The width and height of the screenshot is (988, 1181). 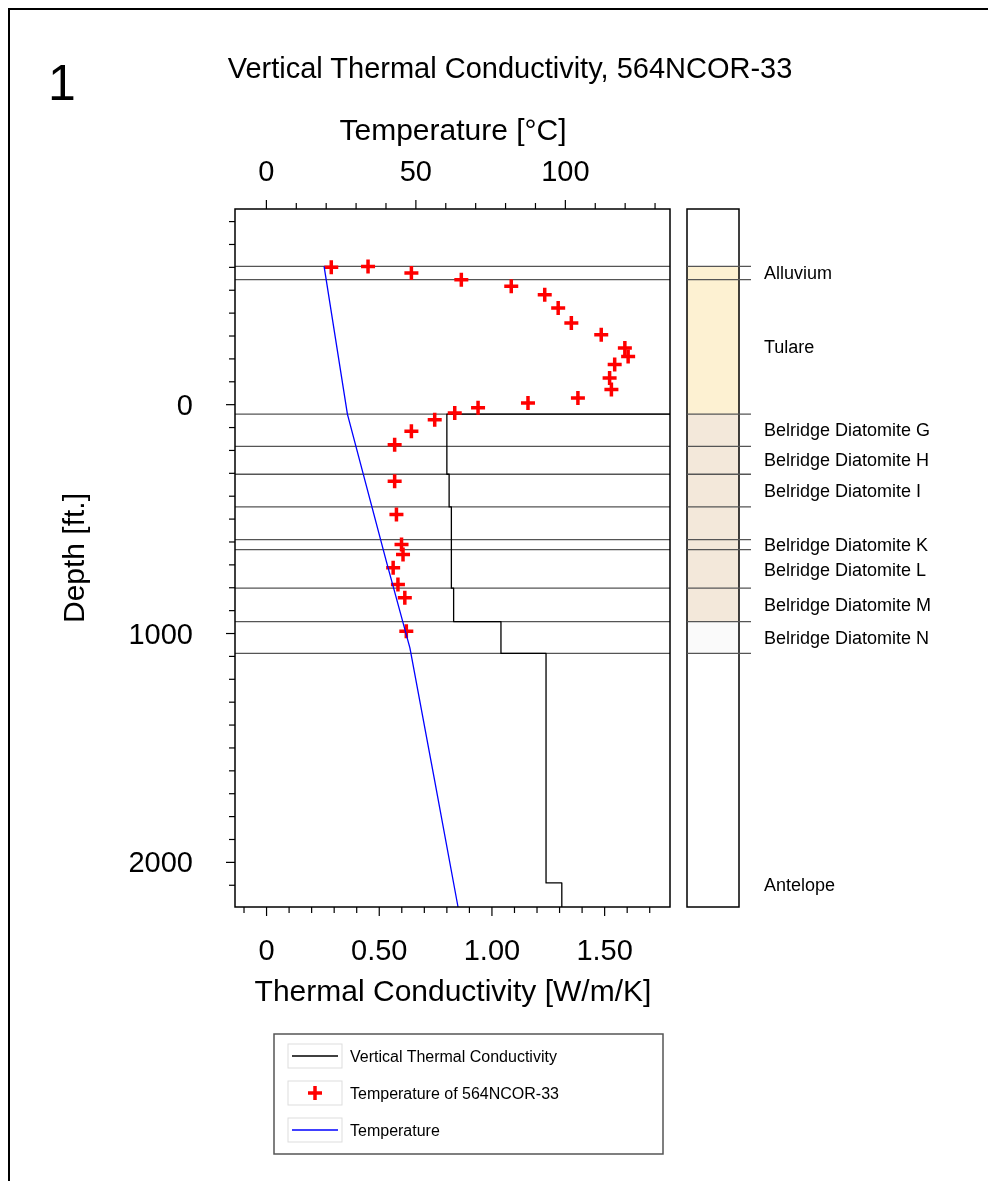 I want to click on x2-tick-label: 0, so click(x=266, y=171).